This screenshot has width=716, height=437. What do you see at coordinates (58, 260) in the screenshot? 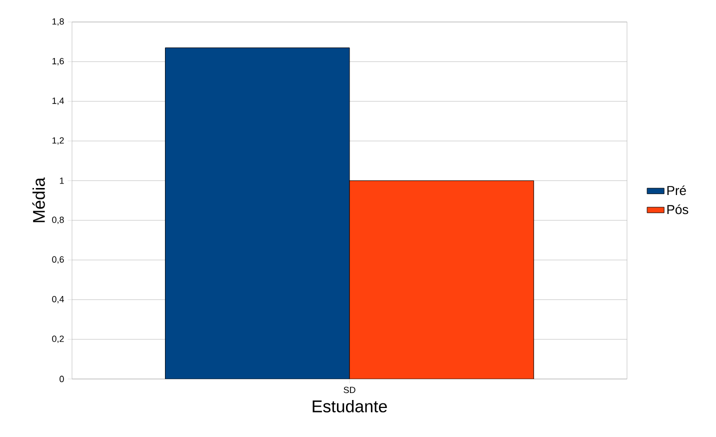
I see `y-tick-label: 0,6` at bounding box center [58, 260].